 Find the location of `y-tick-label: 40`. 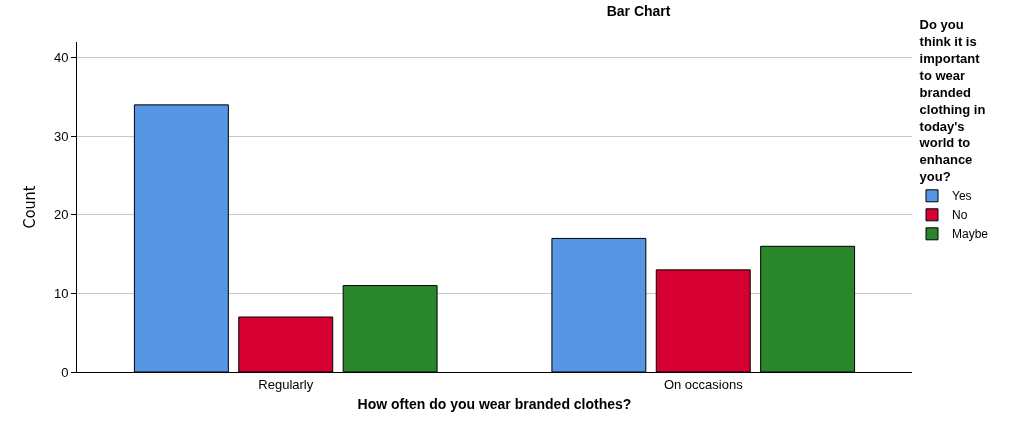

y-tick-label: 40 is located at coordinates (61, 58).